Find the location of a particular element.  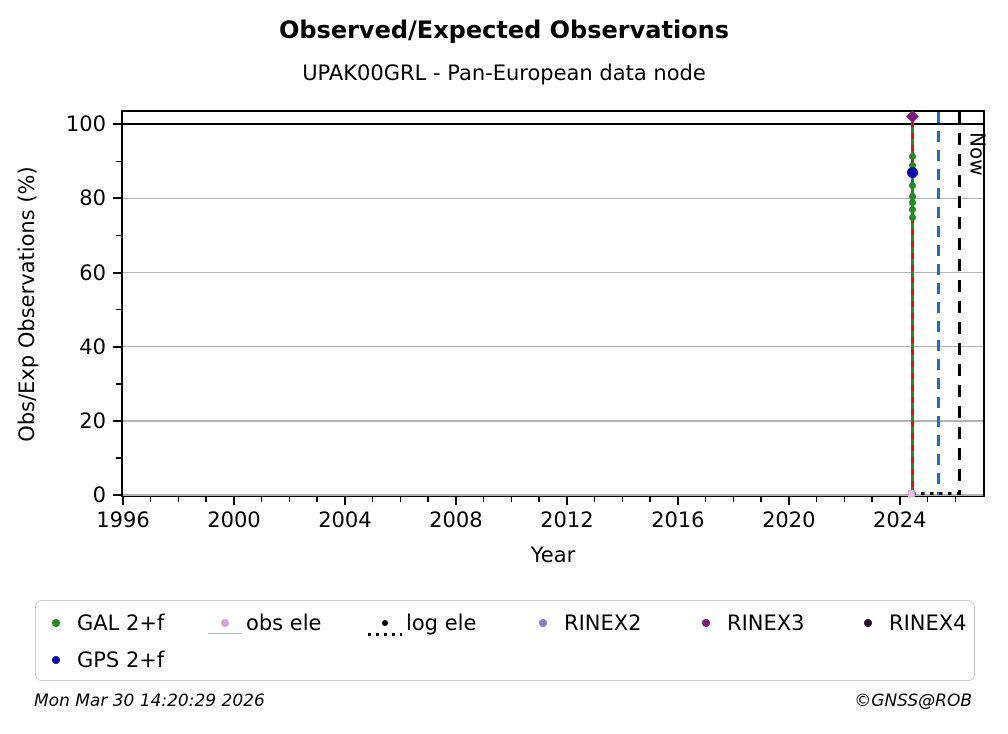

x-tick-label: 2008 is located at coordinates (456, 520).